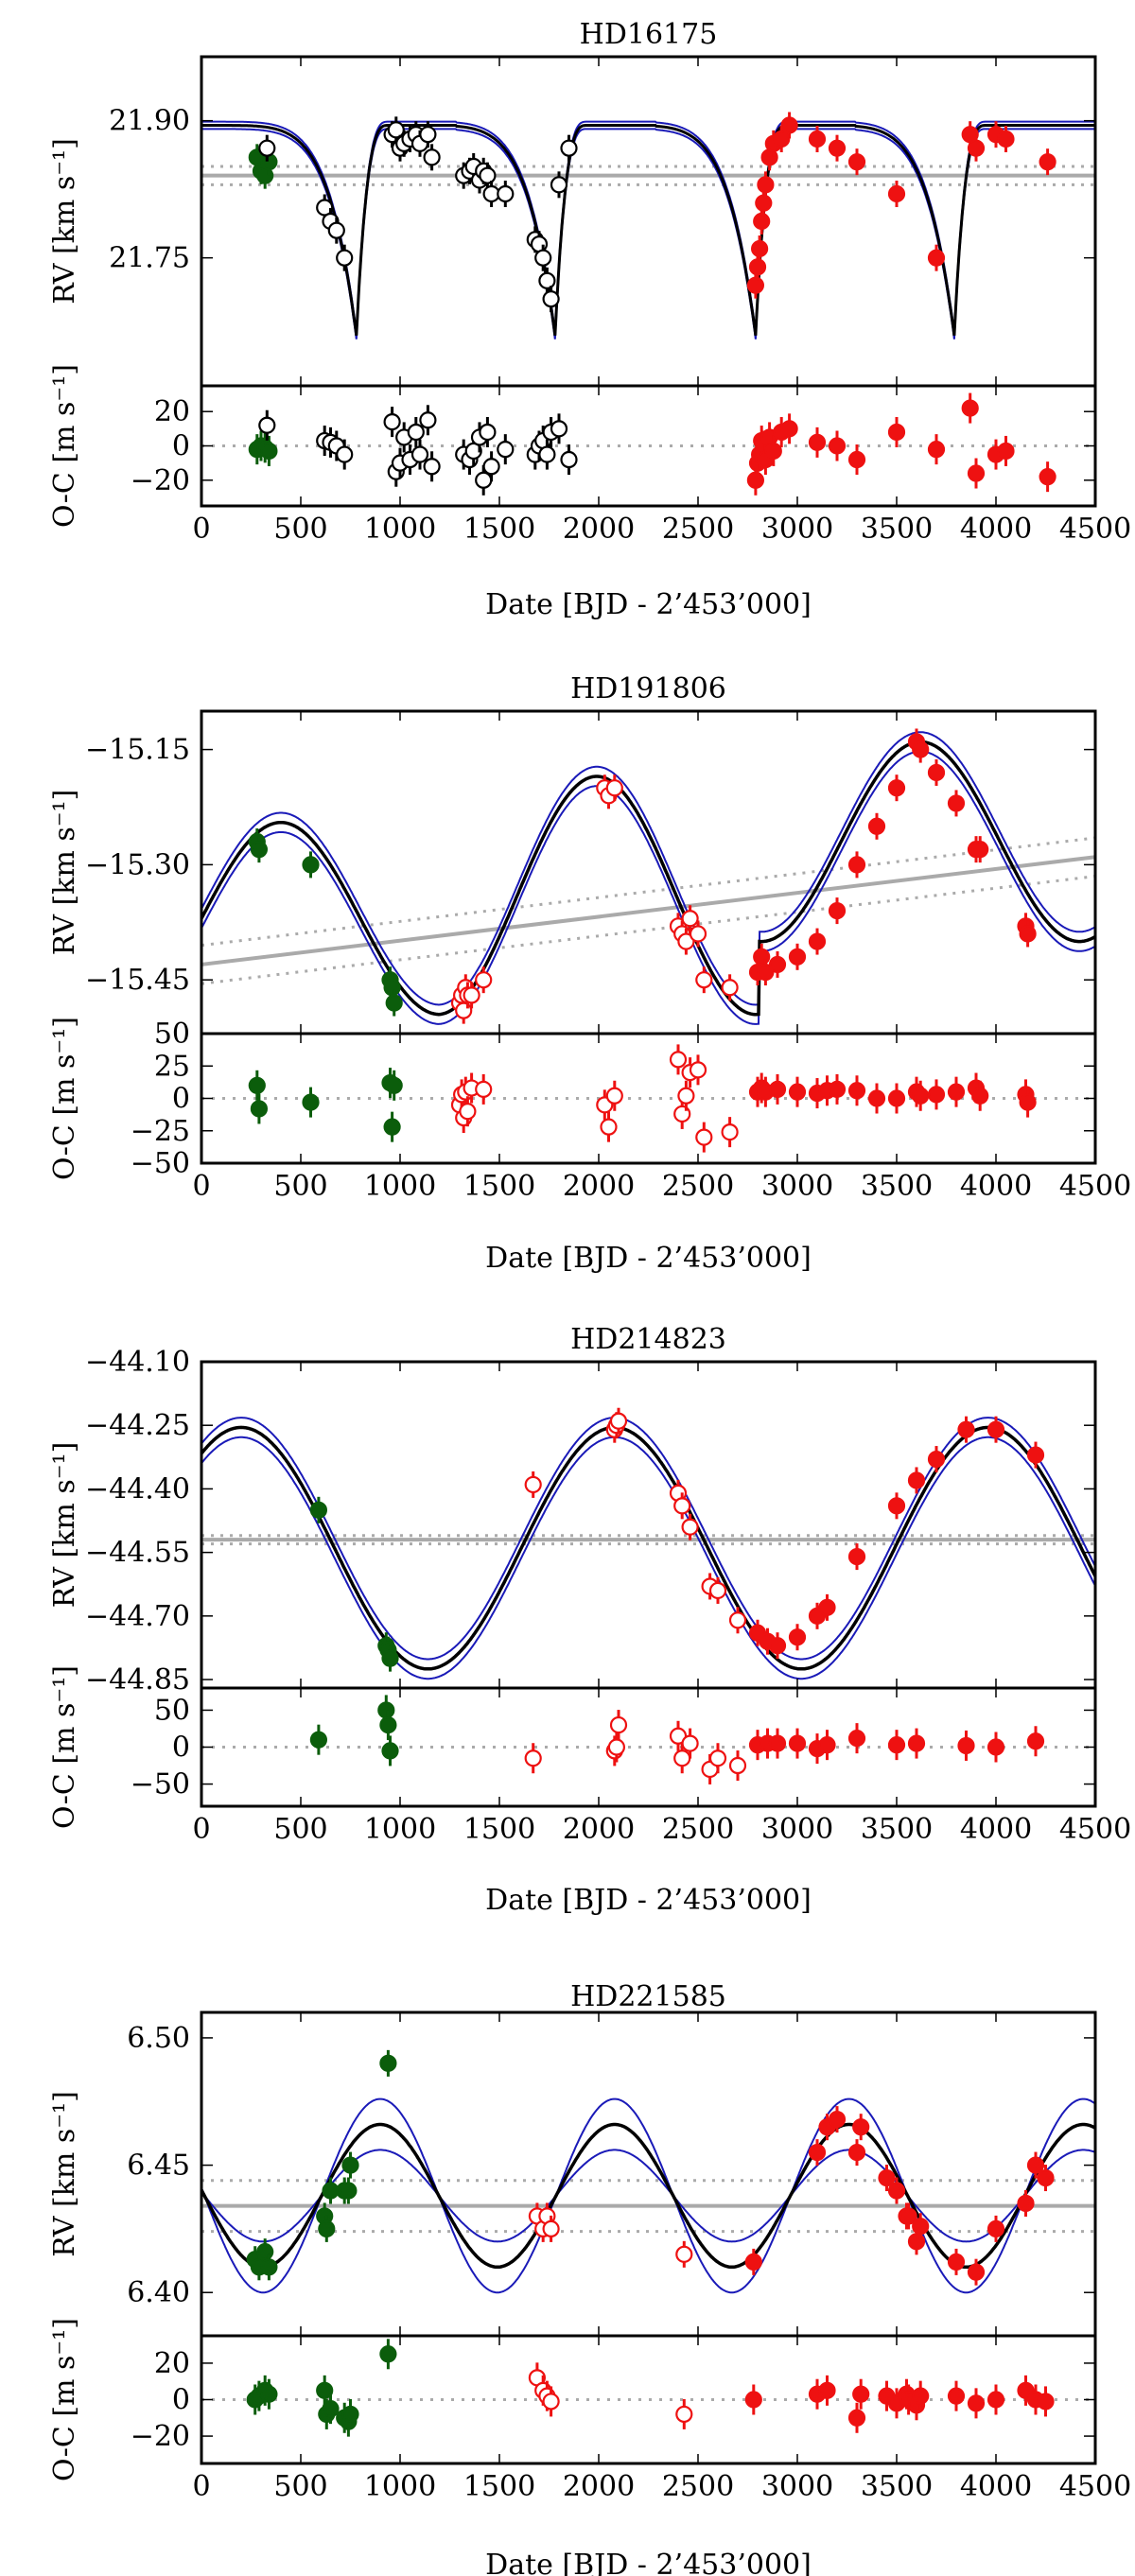 This screenshot has width=1135, height=2576. What do you see at coordinates (137, 864) in the screenshot?
I see `y-tick-label: −15.30` at bounding box center [137, 864].